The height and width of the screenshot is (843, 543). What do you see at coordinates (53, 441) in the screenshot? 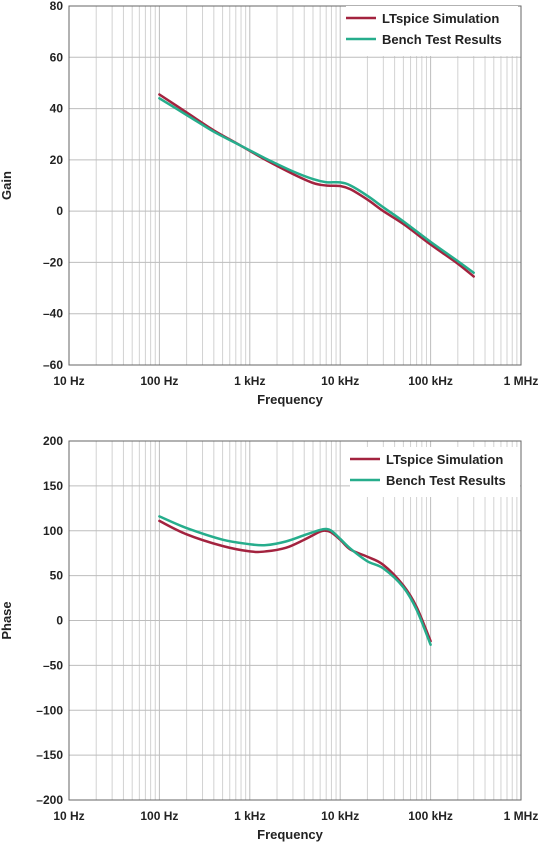
I see `phase-y-tick-label: 200` at bounding box center [53, 441].